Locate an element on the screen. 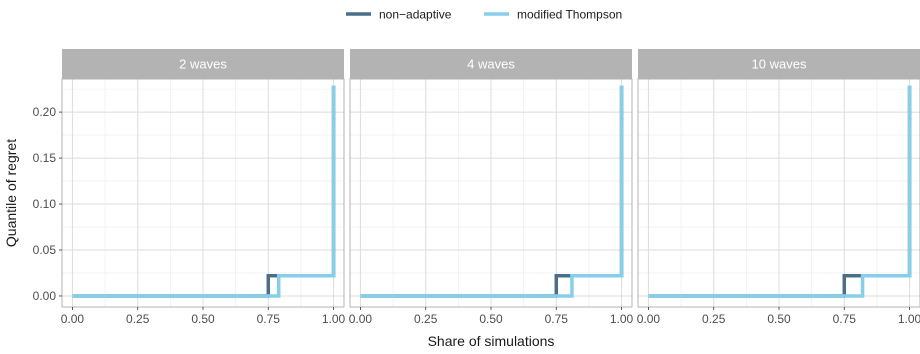 This screenshot has width=920, height=354. panel-title: 4 waves is located at coordinates (491, 64).